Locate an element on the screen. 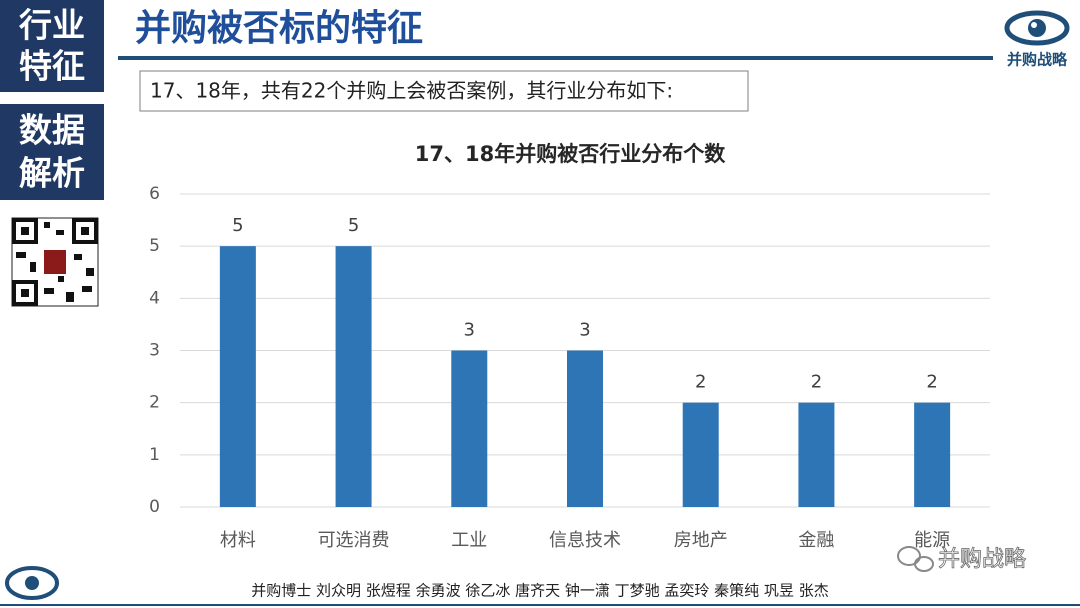 This screenshot has width=1080, height=608. y-tick-label: 2 is located at coordinates (154, 403).